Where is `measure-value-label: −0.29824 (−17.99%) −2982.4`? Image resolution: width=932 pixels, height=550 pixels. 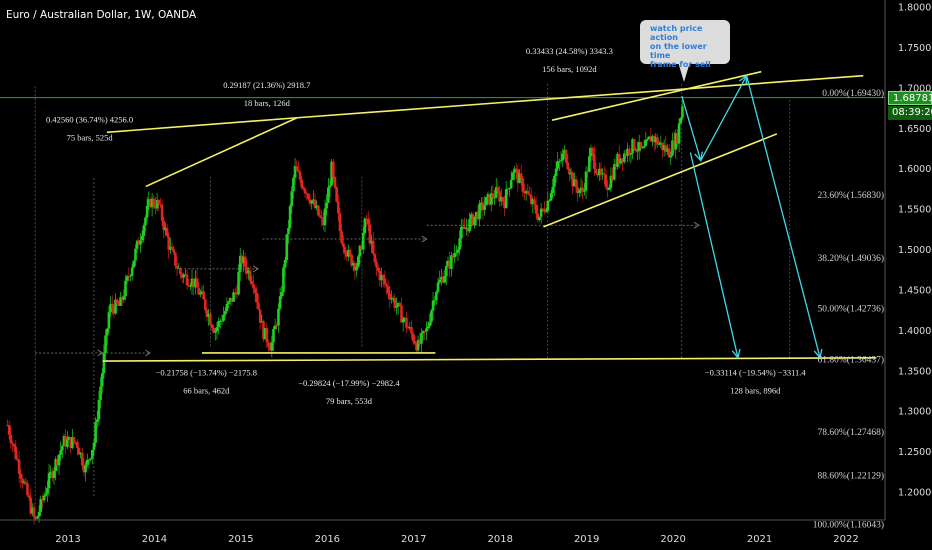
measure-value-label: −0.29824 (−17.99%) −2982.4 is located at coordinates (349, 383).